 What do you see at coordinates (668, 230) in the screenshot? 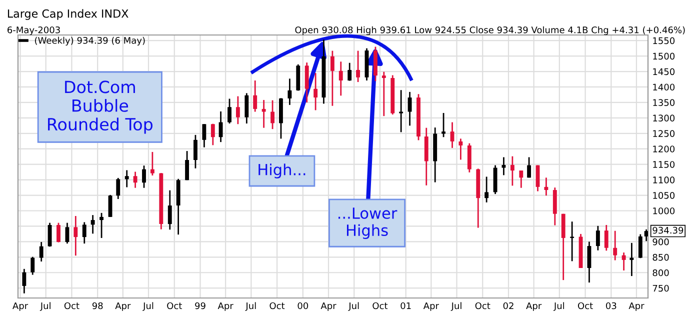
I see `annotation: 934.39` at bounding box center [668, 230].